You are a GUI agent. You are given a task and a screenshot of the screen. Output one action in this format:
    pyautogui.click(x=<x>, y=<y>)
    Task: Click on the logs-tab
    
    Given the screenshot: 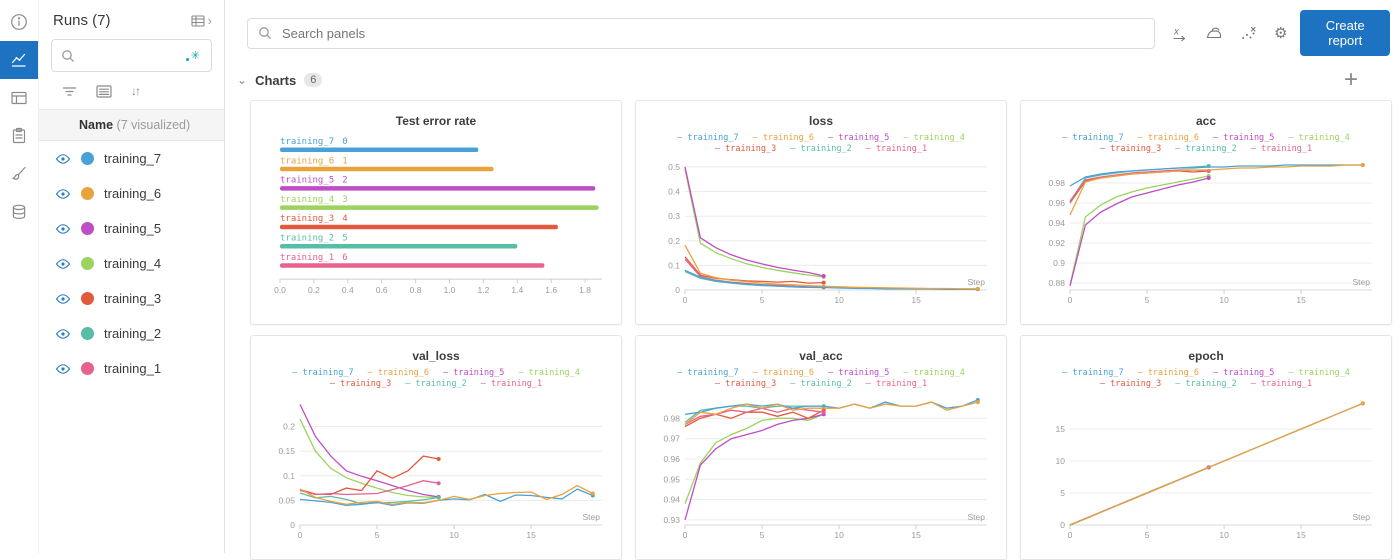 What is the action you would take?
    pyautogui.click(x=19, y=136)
    